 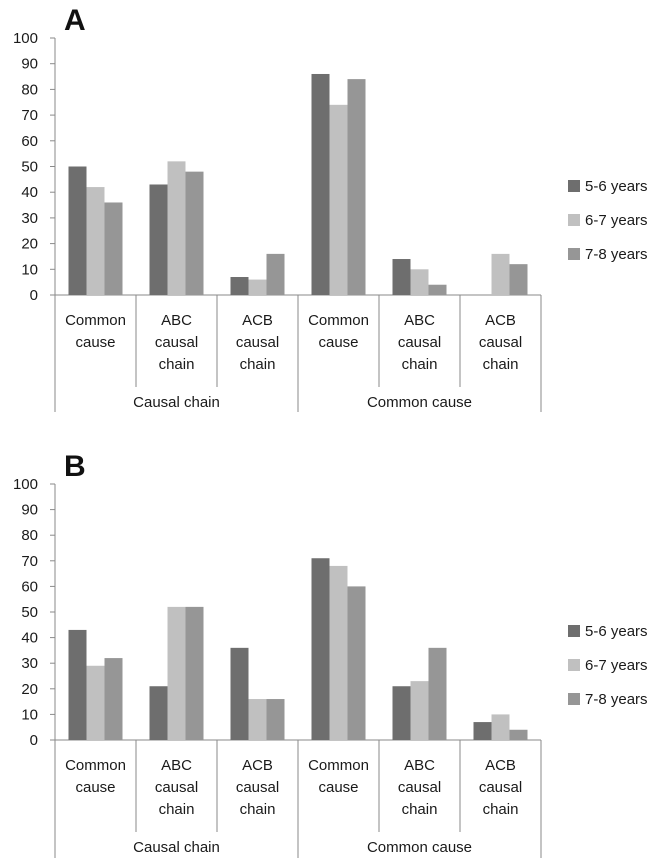 What do you see at coordinates (75, 20) in the screenshot?
I see `panel-label: A` at bounding box center [75, 20].